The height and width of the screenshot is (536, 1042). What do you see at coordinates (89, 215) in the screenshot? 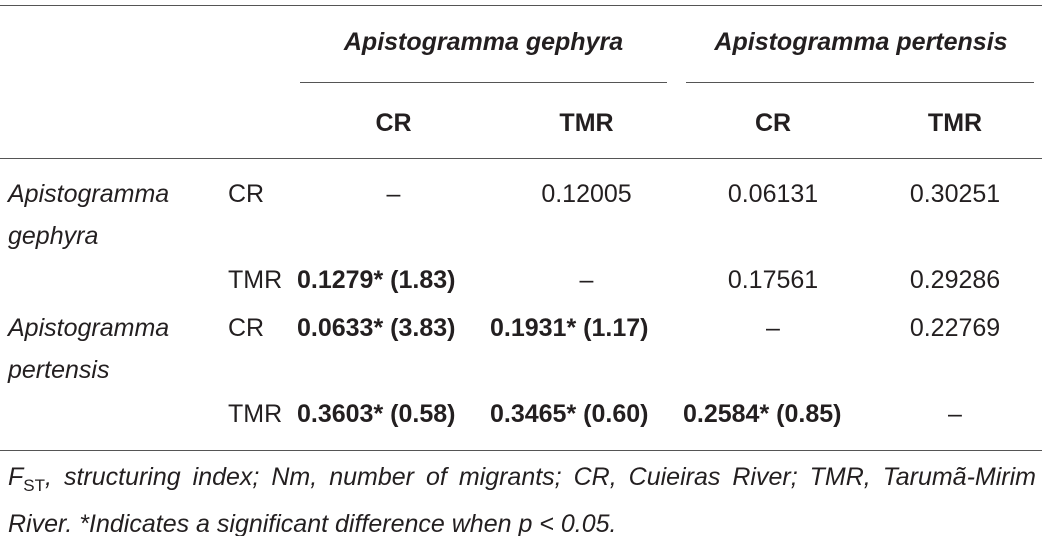
I see `species-label: Apistogramma gephyra` at bounding box center [89, 215].